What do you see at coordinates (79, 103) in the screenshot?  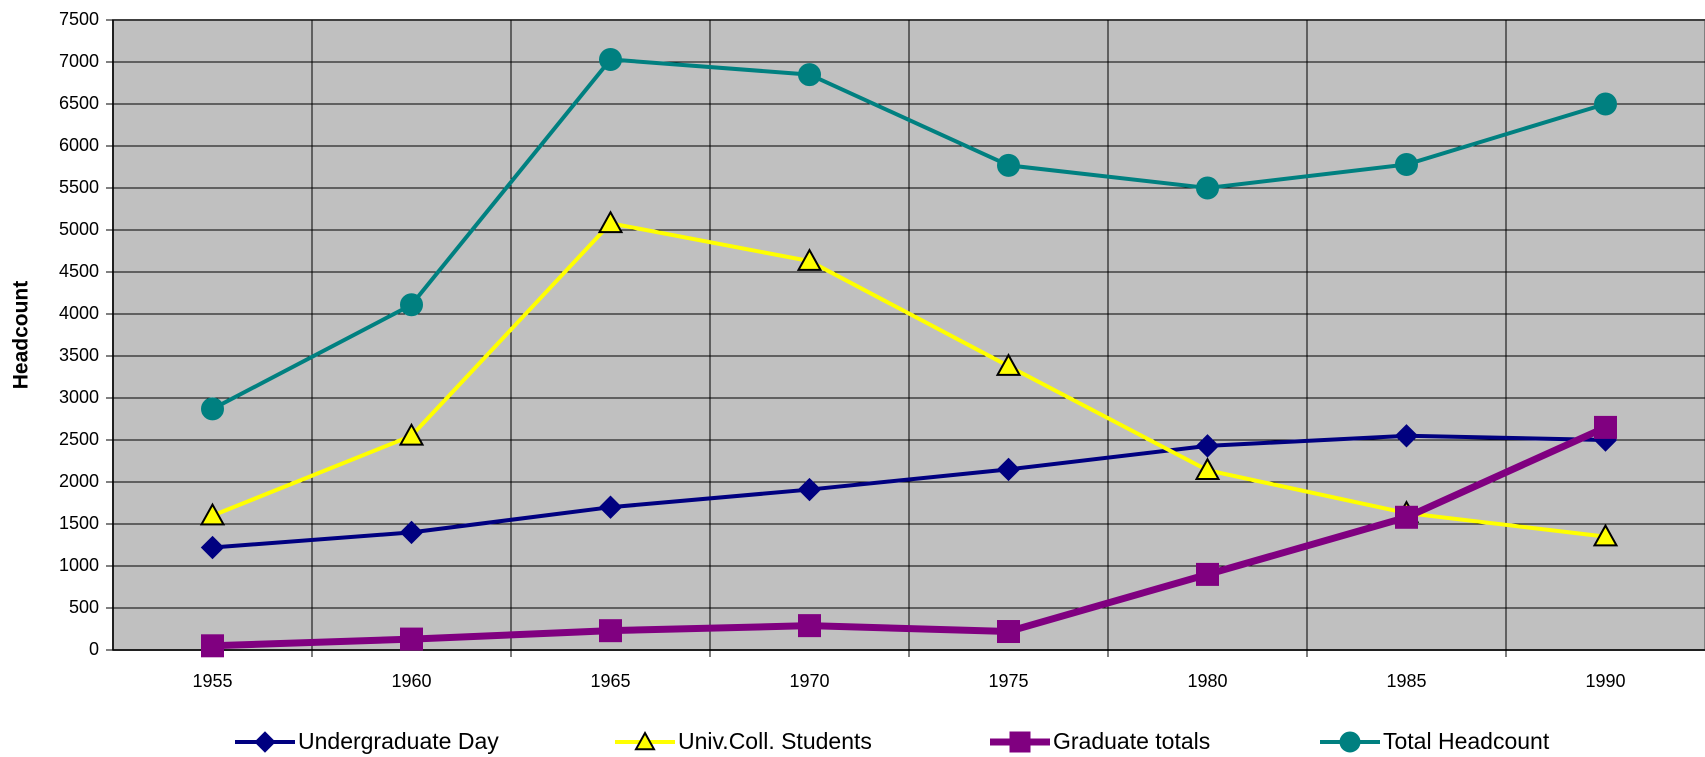 I see `y-tick-label: 6500` at bounding box center [79, 103].